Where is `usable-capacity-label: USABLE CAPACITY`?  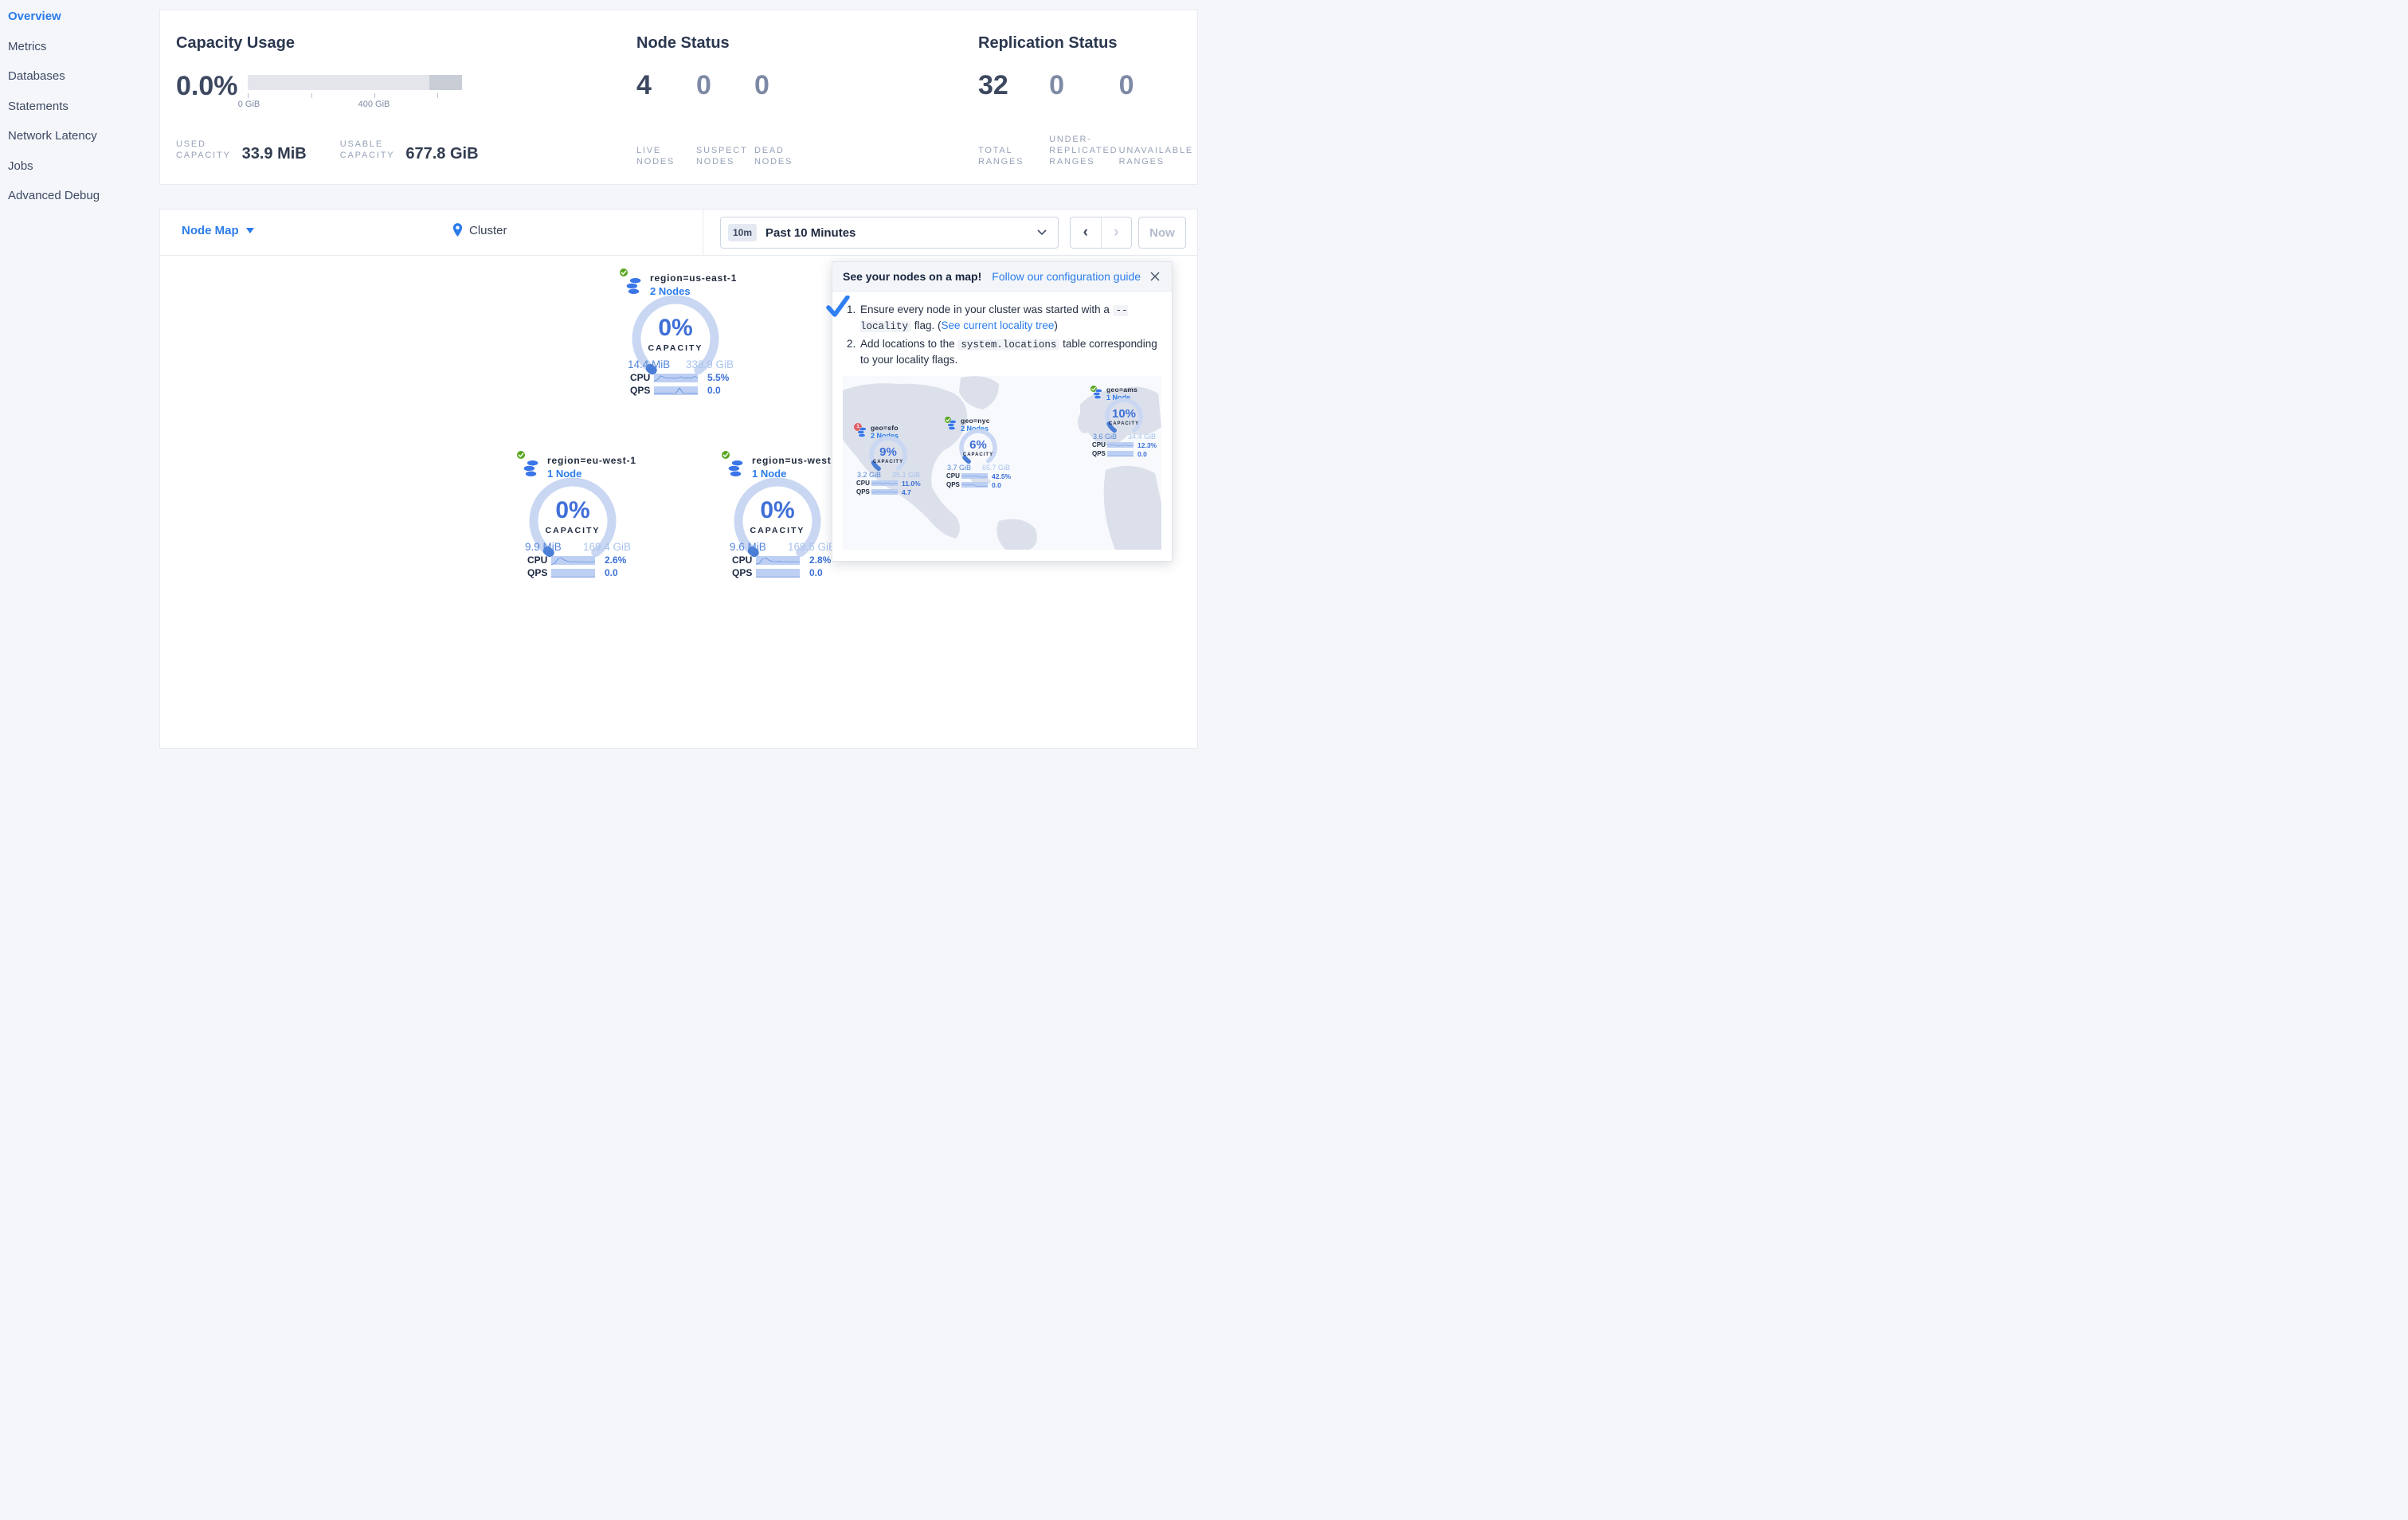 usable-capacity-label: USABLE CAPACITY is located at coordinates (367, 149).